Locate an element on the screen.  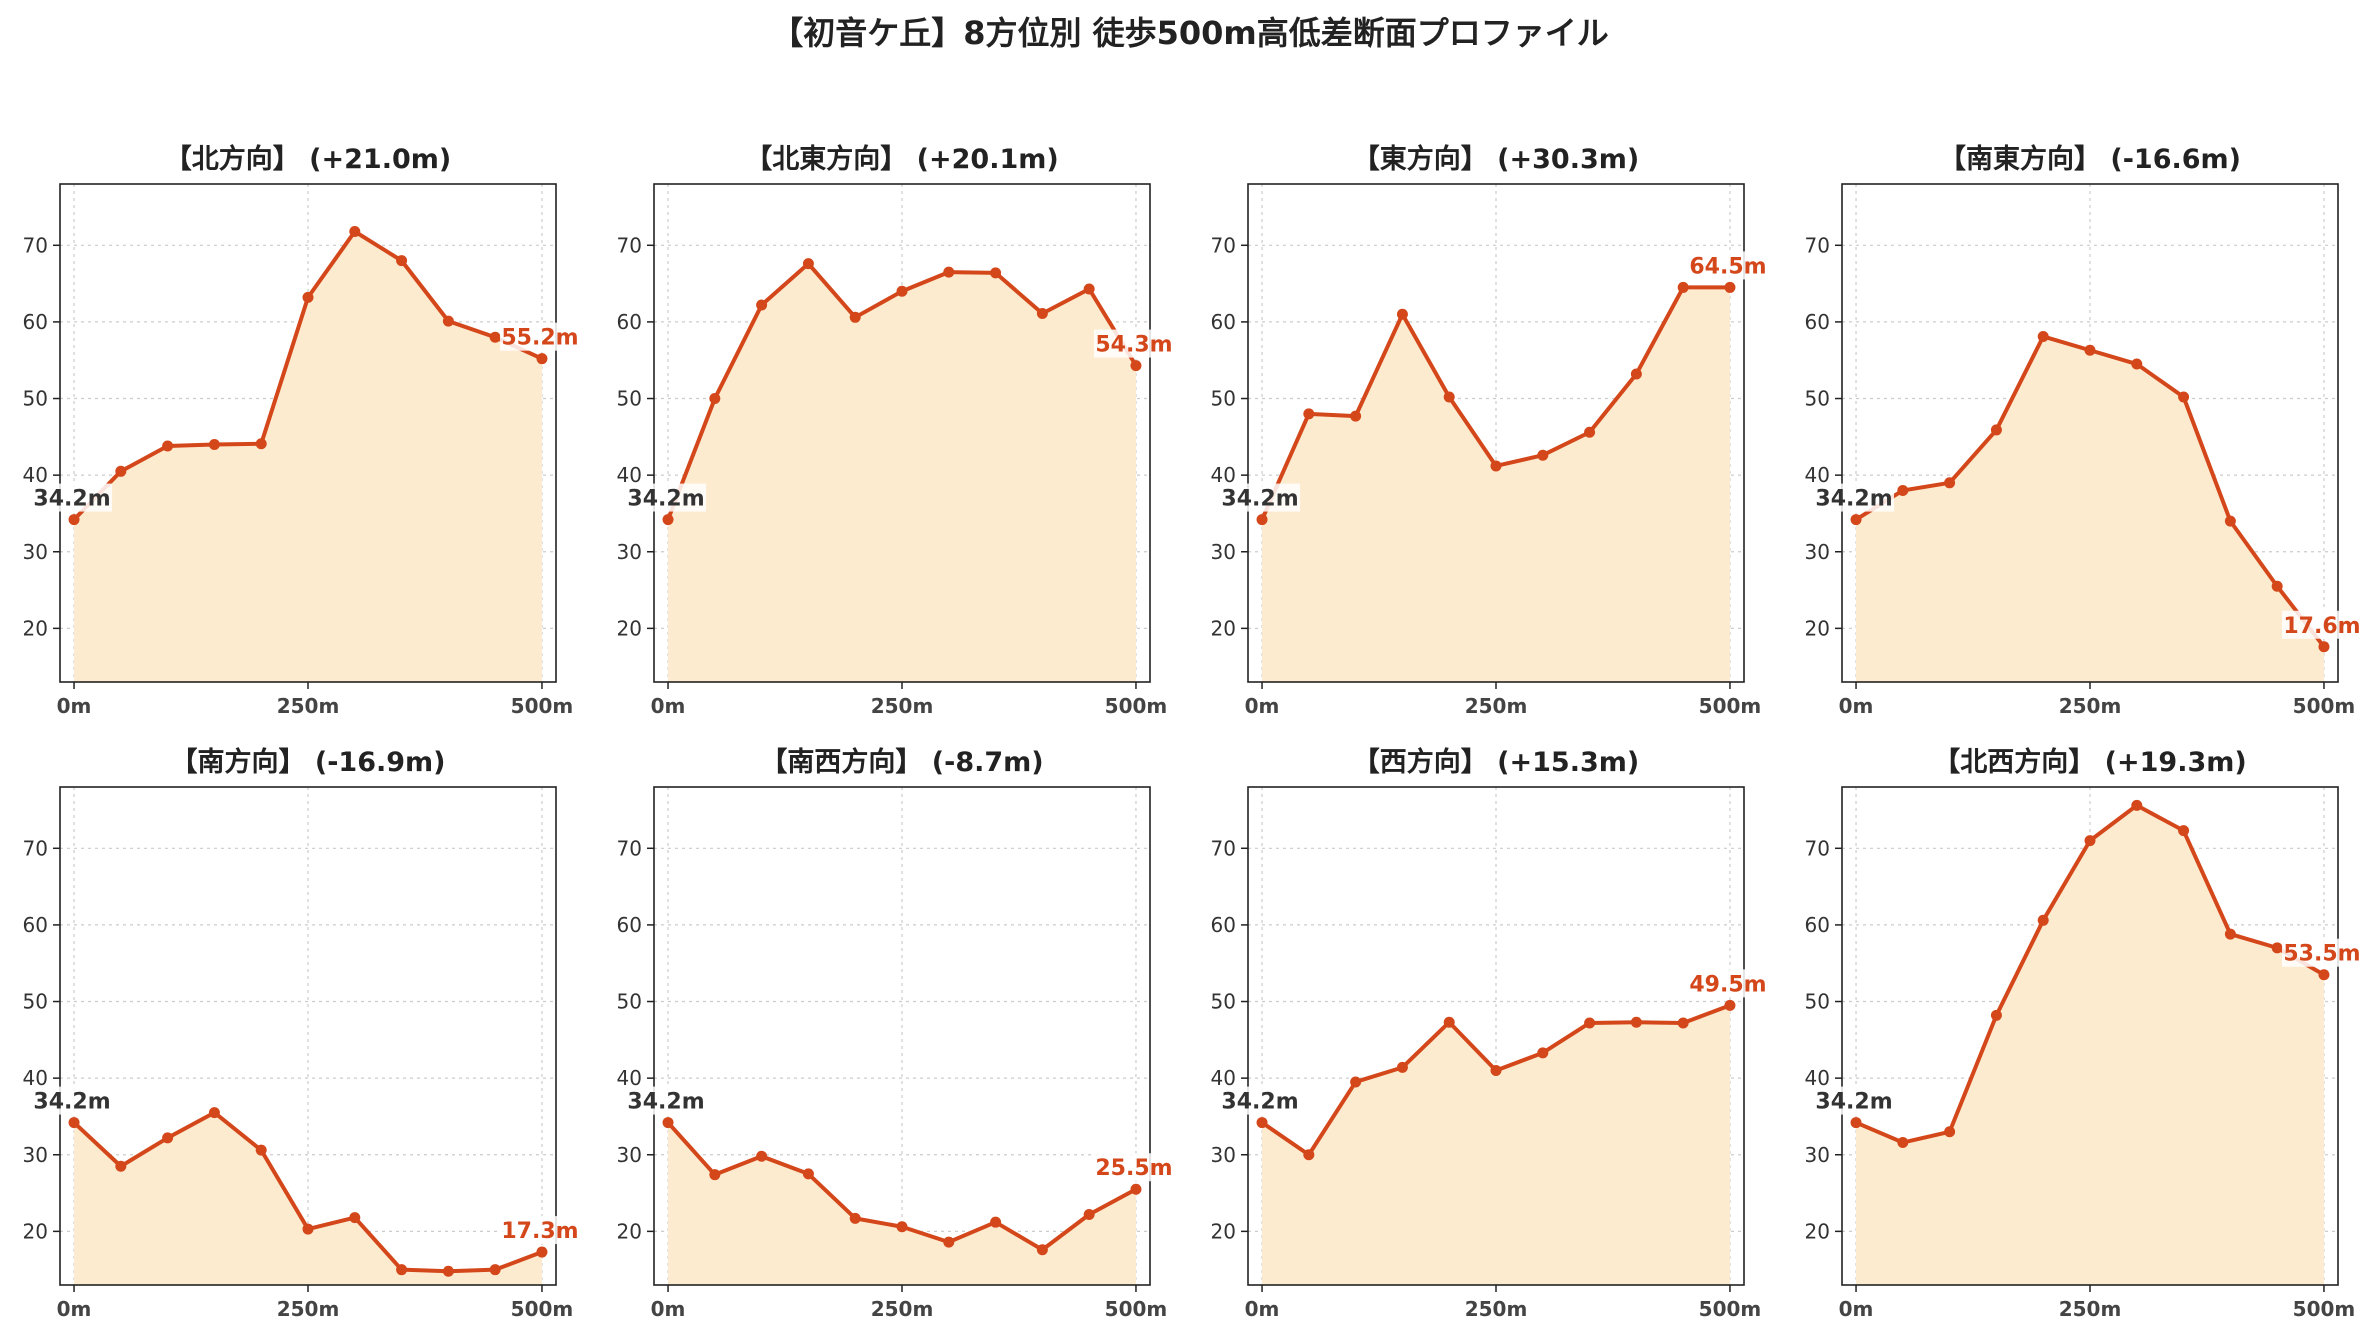
end-elevation-label: 55.2m is located at coordinates (539, 338).